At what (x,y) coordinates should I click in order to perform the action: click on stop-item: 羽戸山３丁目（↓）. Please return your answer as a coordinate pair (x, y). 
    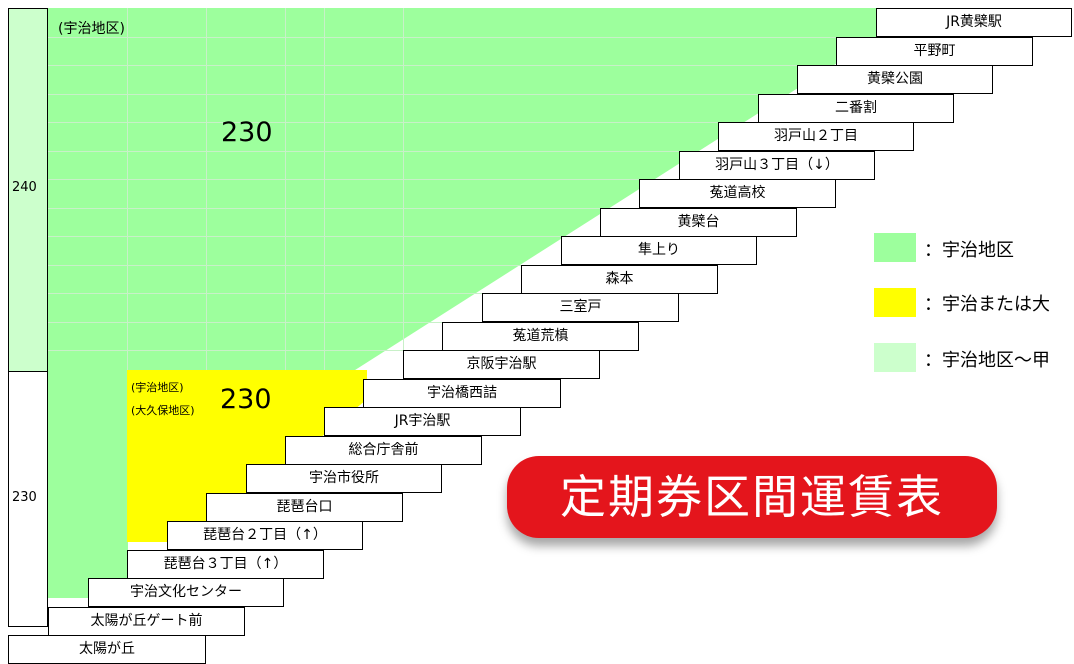
    Looking at the image, I should click on (777, 165).